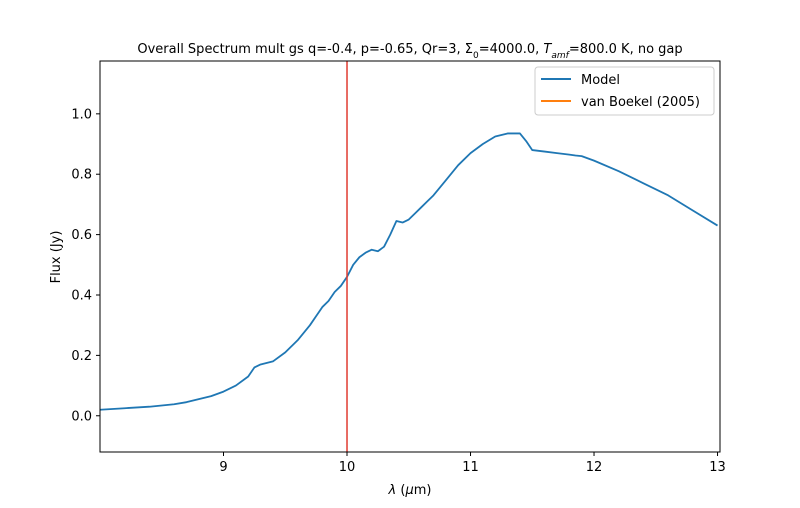 This screenshot has width=800, height=508. What do you see at coordinates (392, 490) in the screenshot?
I see `x-axis-label-lambda: λ` at bounding box center [392, 490].